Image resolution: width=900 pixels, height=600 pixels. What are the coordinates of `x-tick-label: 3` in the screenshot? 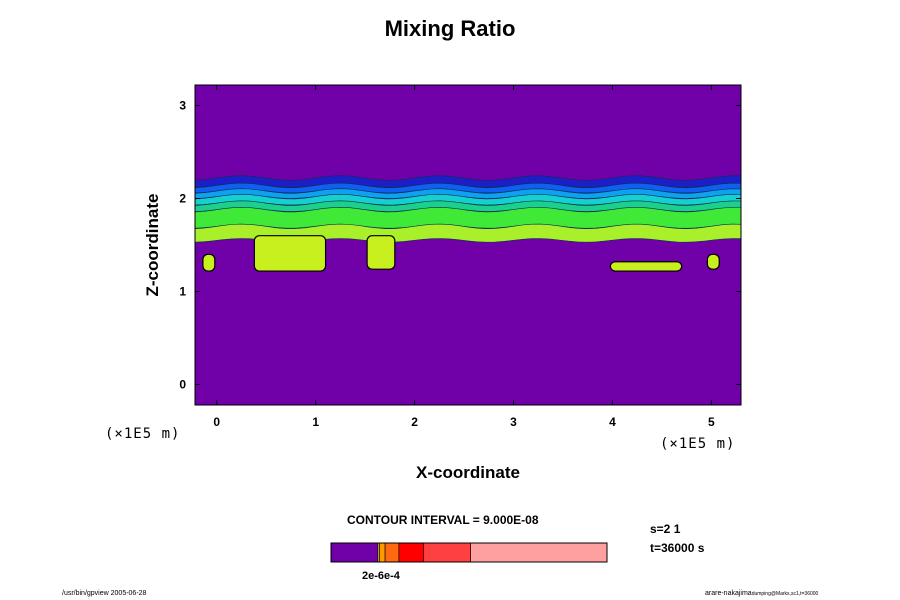 It's located at (513, 422).